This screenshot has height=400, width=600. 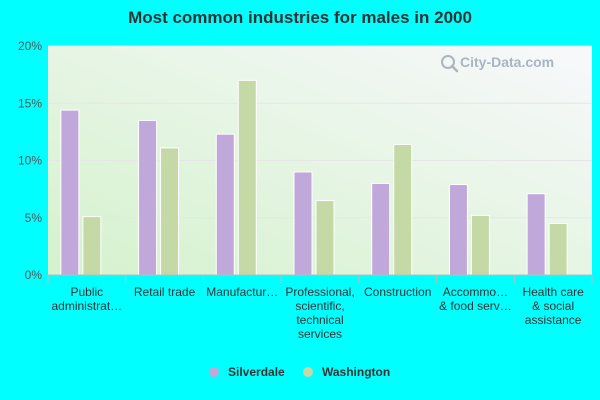 What do you see at coordinates (356, 372) in the screenshot?
I see `legend-label-washington: Washington` at bounding box center [356, 372].